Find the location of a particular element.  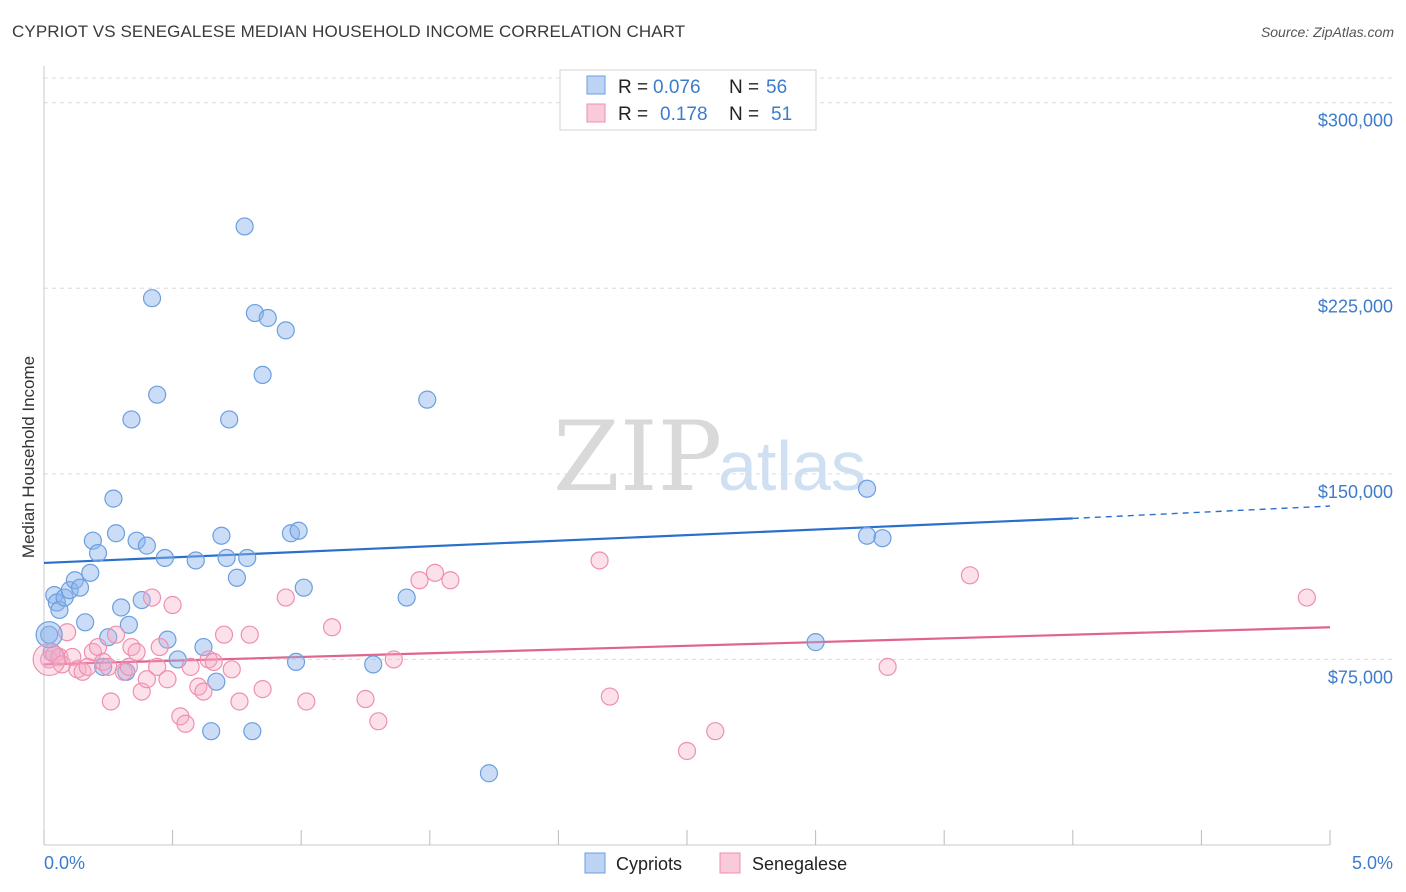

x-tick-label: 5.0% is located at coordinates (1372, 863).